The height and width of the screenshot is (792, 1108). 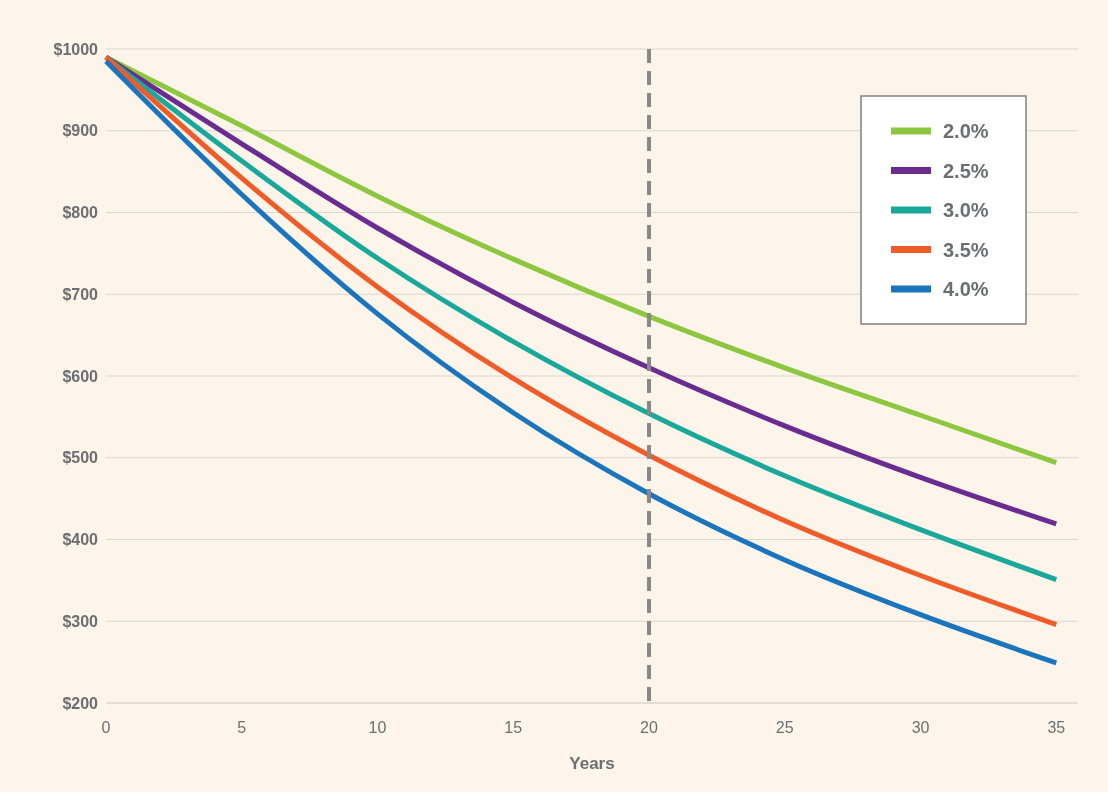 I want to click on y-tick-label: $400, so click(x=80, y=540).